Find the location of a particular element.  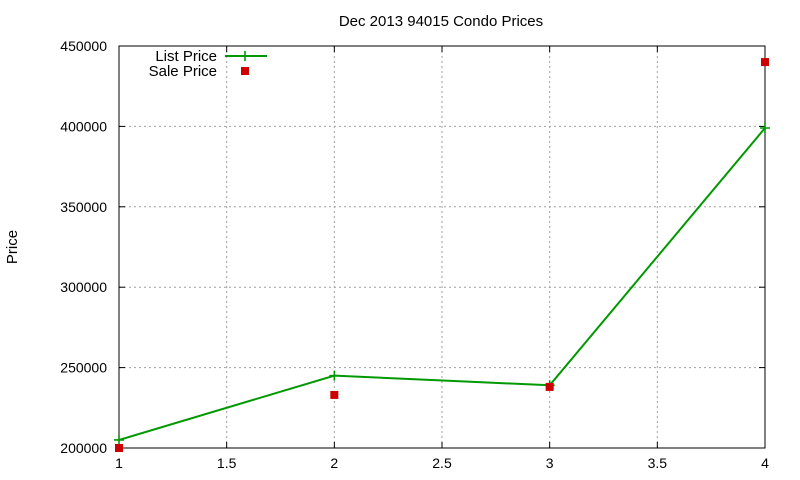

y-tick-label: 300000 is located at coordinates (83, 287).